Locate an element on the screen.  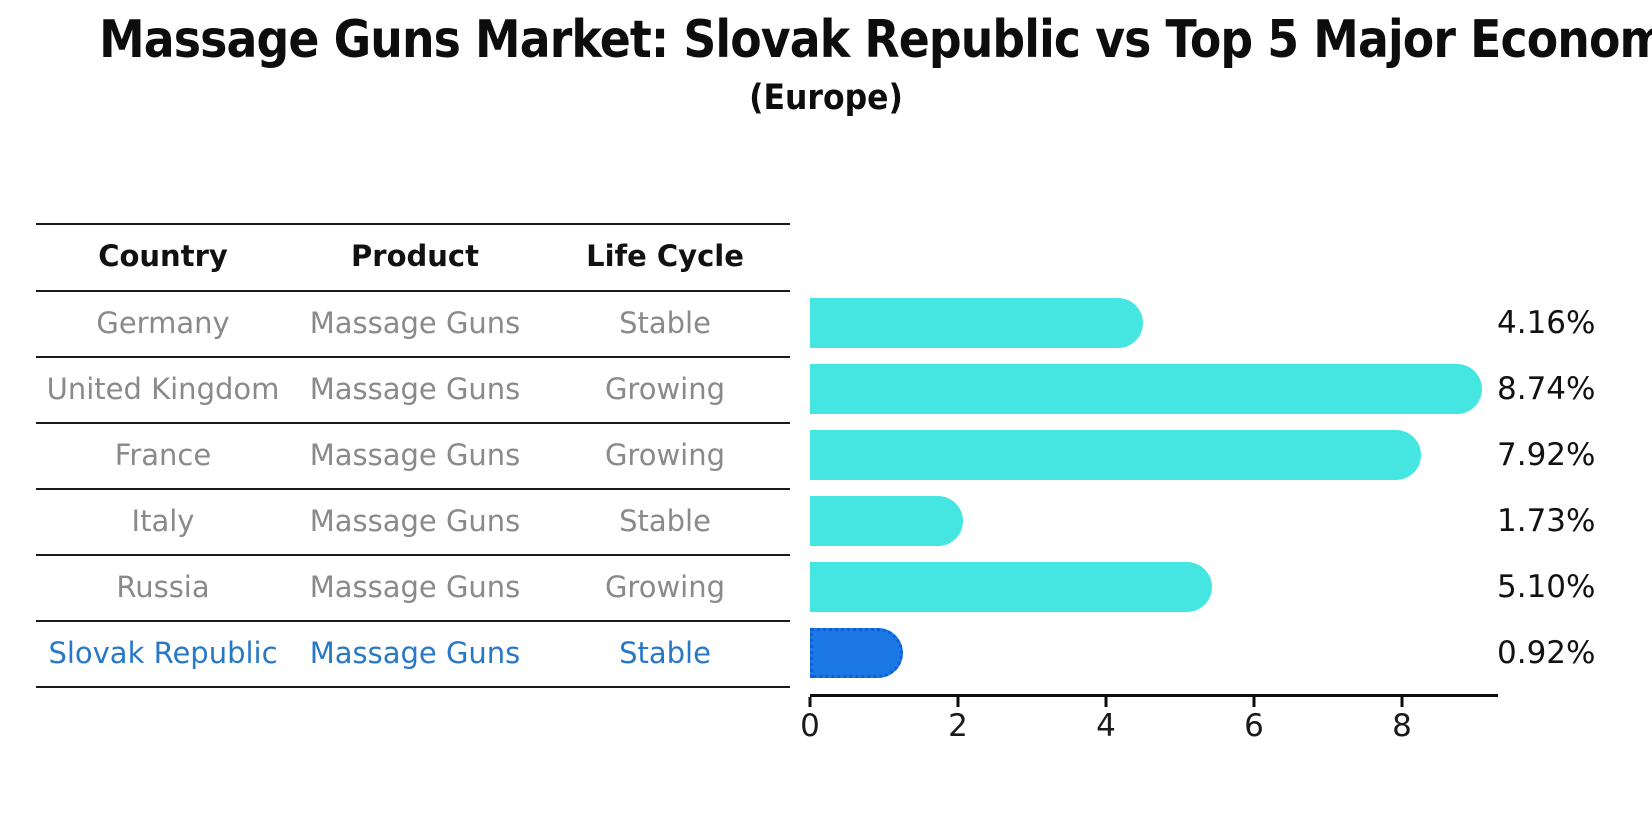
value-label: 4.16% is located at coordinates (1546, 323).